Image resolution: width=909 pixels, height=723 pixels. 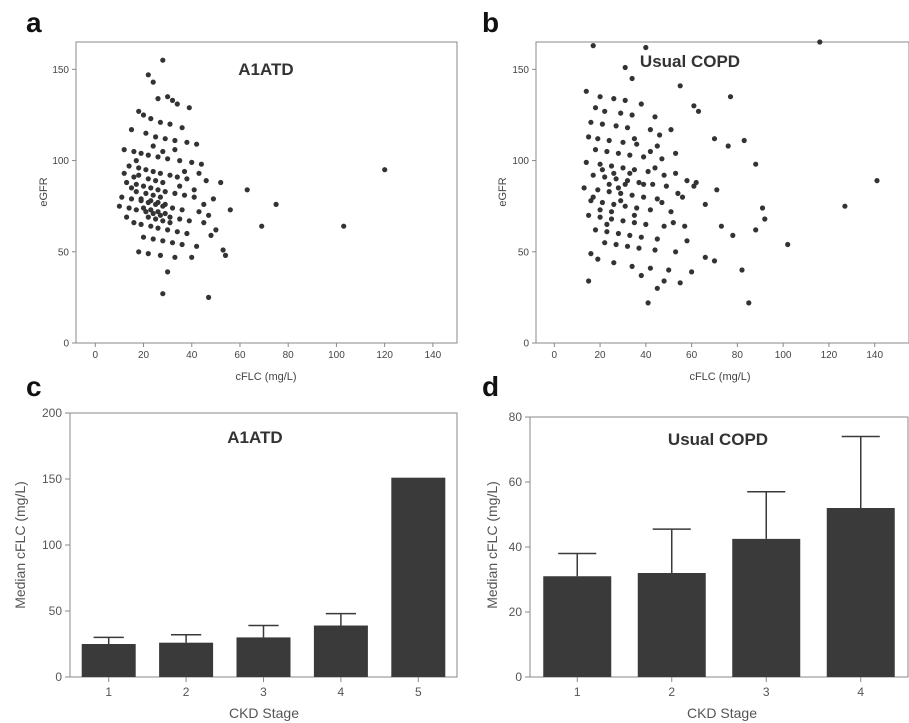 What do you see at coordinates (52, 545) in the screenshot?
I see `y-tick-label: 100` at bounding box center [52, 545].